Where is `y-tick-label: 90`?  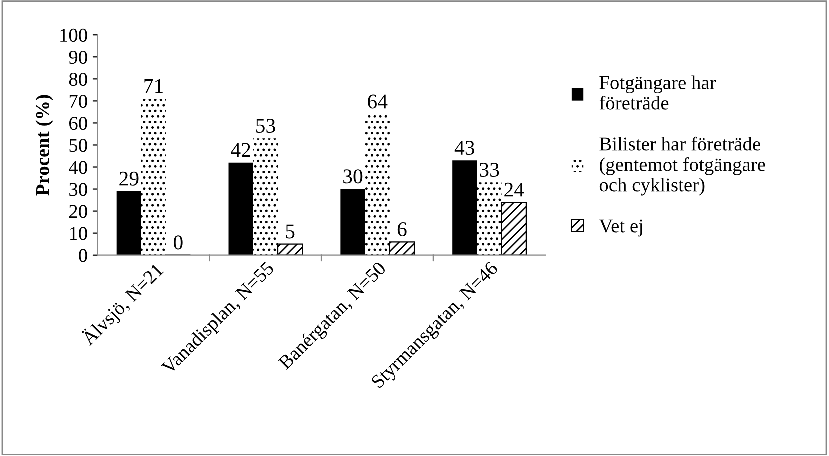 y-tick-label: 90 is located at coordinates (78, 57).